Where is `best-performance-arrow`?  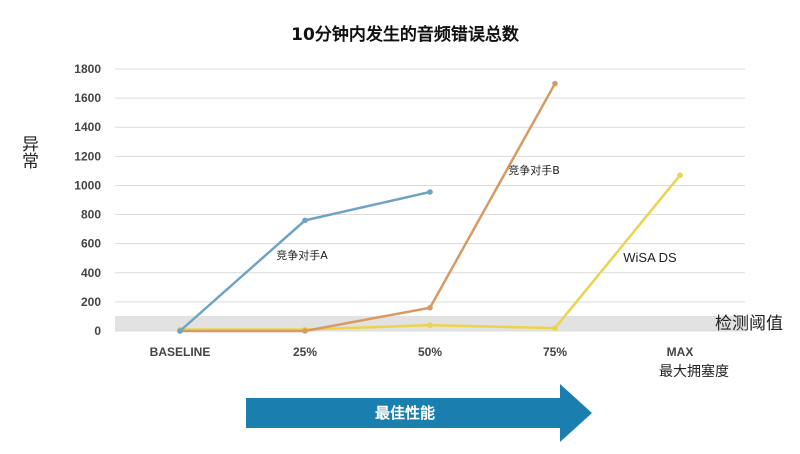 best-performance-arrow is located at coordinates (419, 413).